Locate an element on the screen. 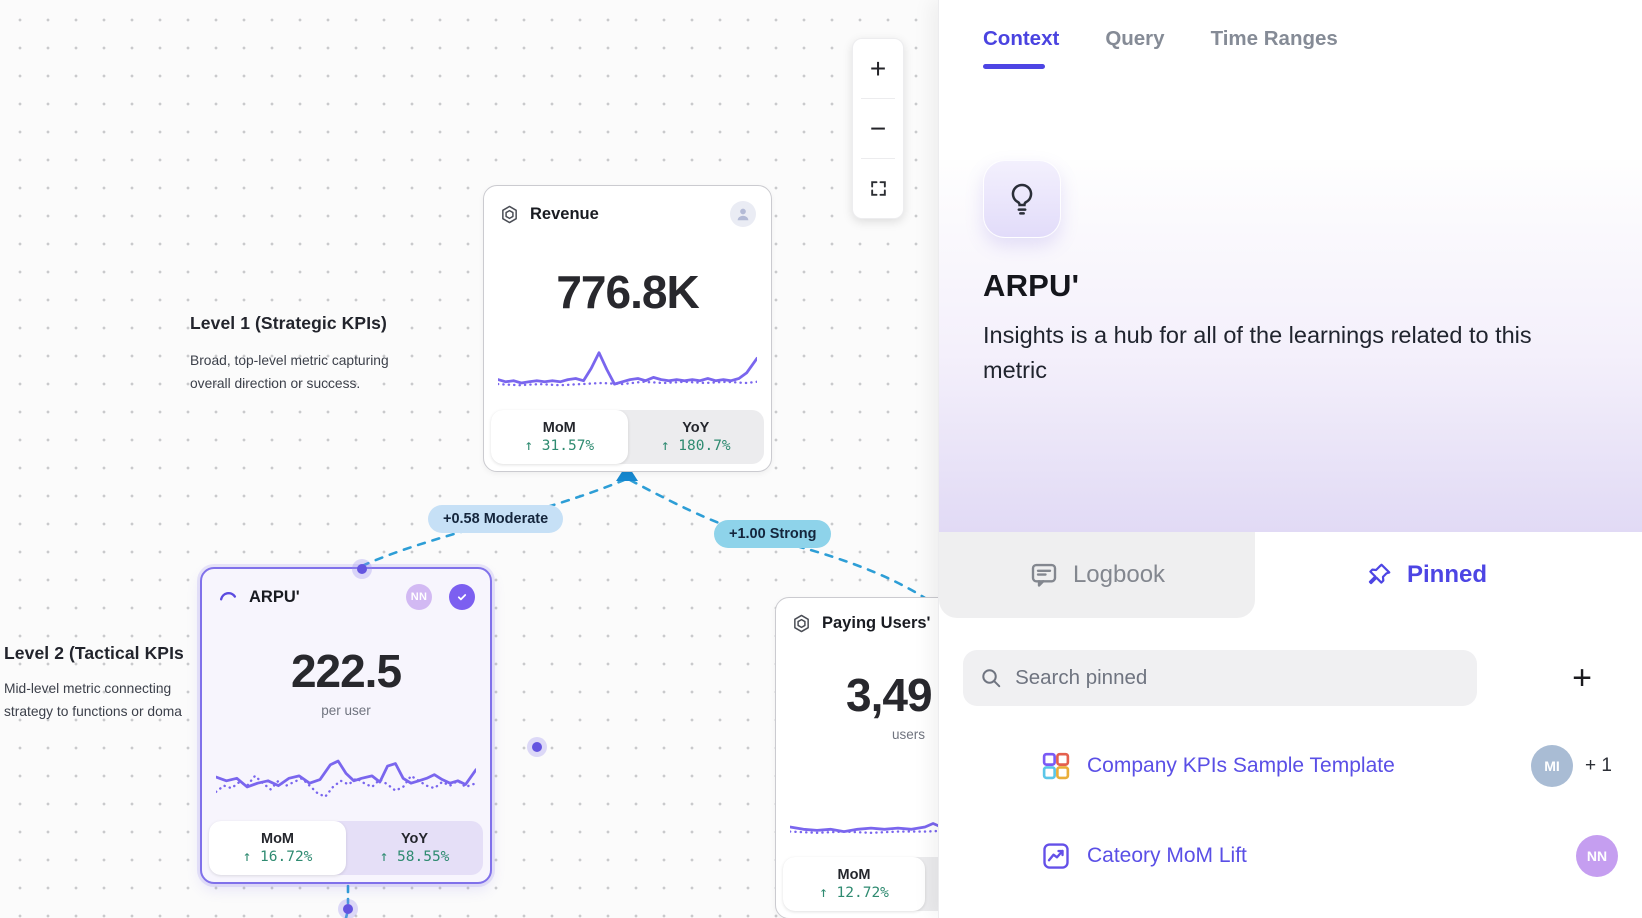  fullscreen-icon is located at coordinates (878, 188).